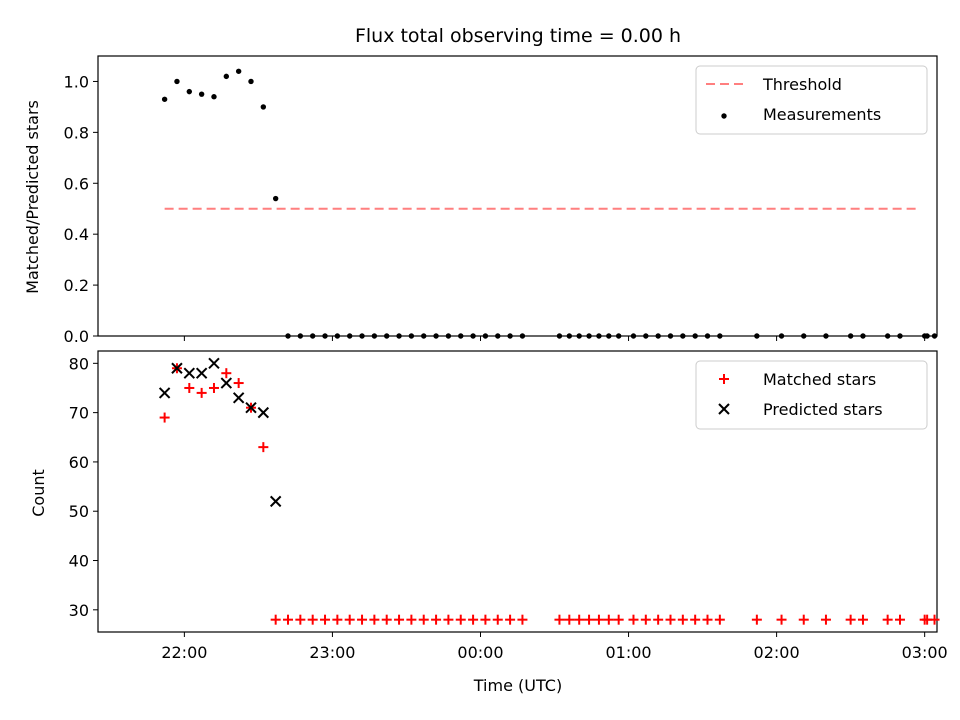  Describe the element at coordinates (822, 114) in the screenshot. I see `legend-label: Measurements` at that location.